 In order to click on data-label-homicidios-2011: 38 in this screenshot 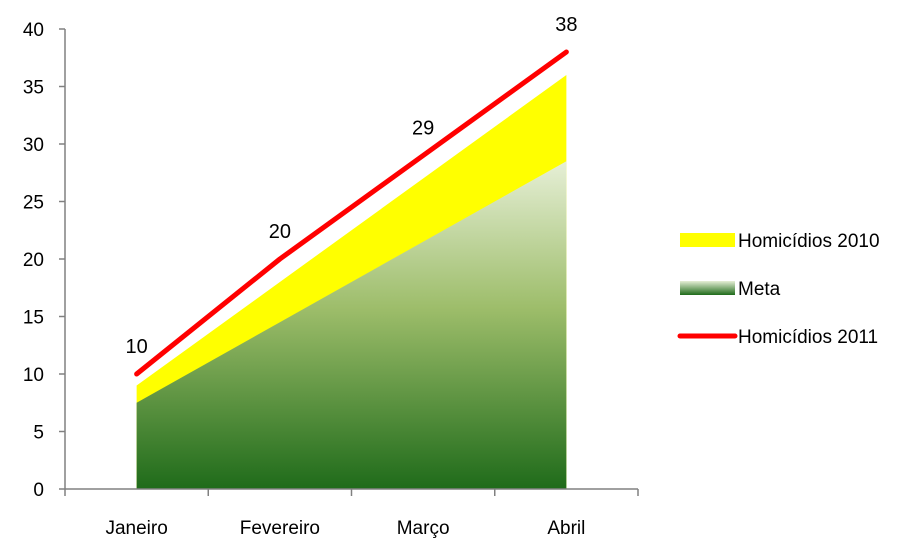, I will do `click(566, 25)`.